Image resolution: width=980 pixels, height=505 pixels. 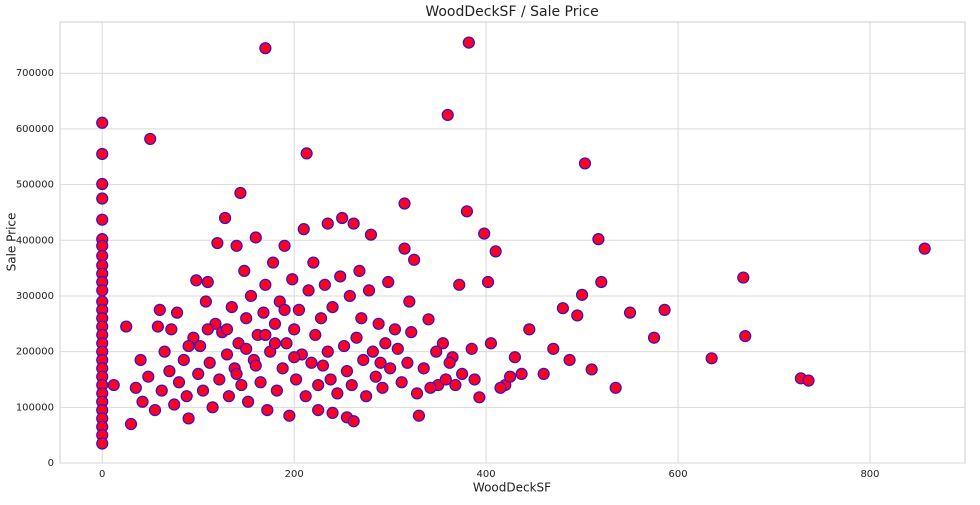 I want to click on y-tick-label: 700000, so click(x=35, y=73).